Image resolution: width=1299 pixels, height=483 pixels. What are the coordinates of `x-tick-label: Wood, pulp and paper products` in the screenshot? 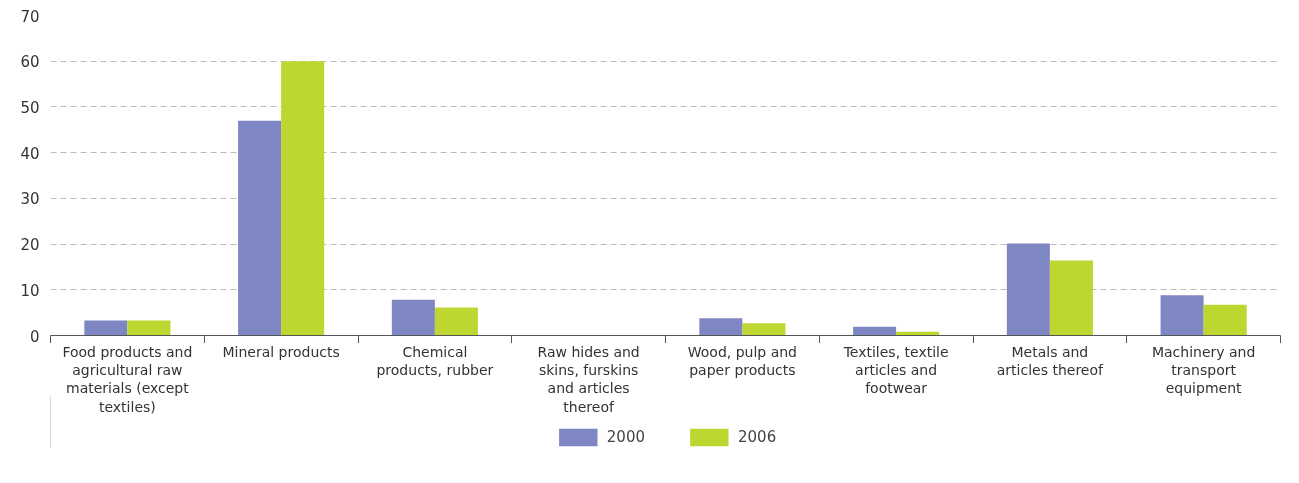 It's located at (742, 360).